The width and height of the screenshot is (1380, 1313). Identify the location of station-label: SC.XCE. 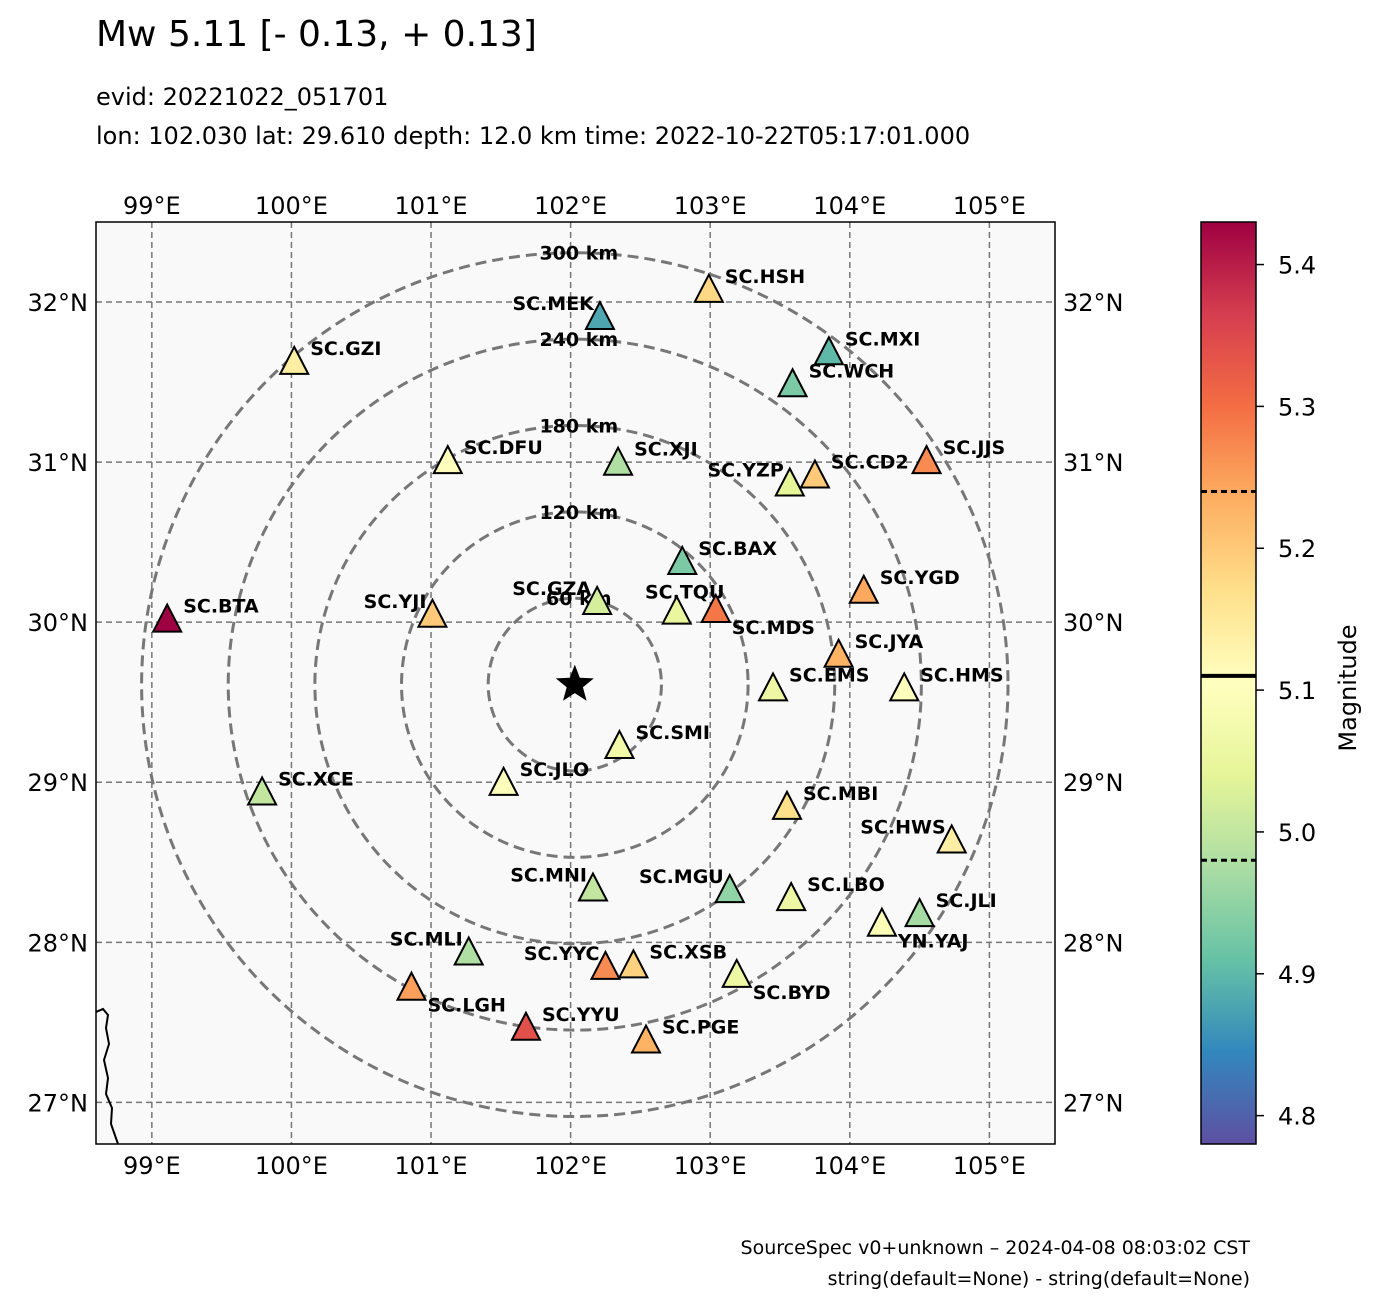
(316, 779).